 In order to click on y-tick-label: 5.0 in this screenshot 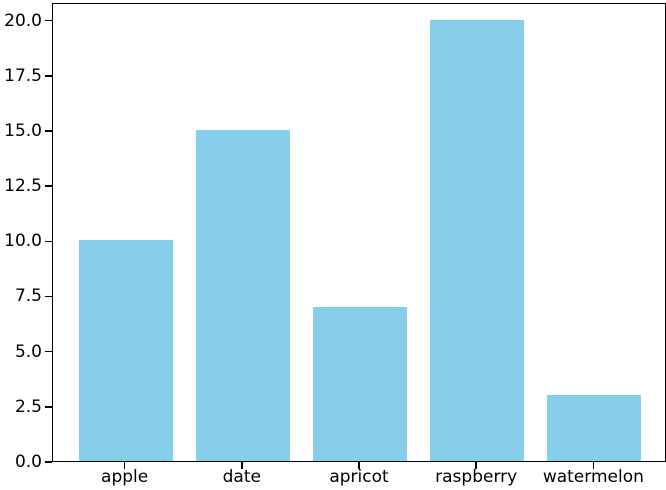, I will do `click(28, 351)`.